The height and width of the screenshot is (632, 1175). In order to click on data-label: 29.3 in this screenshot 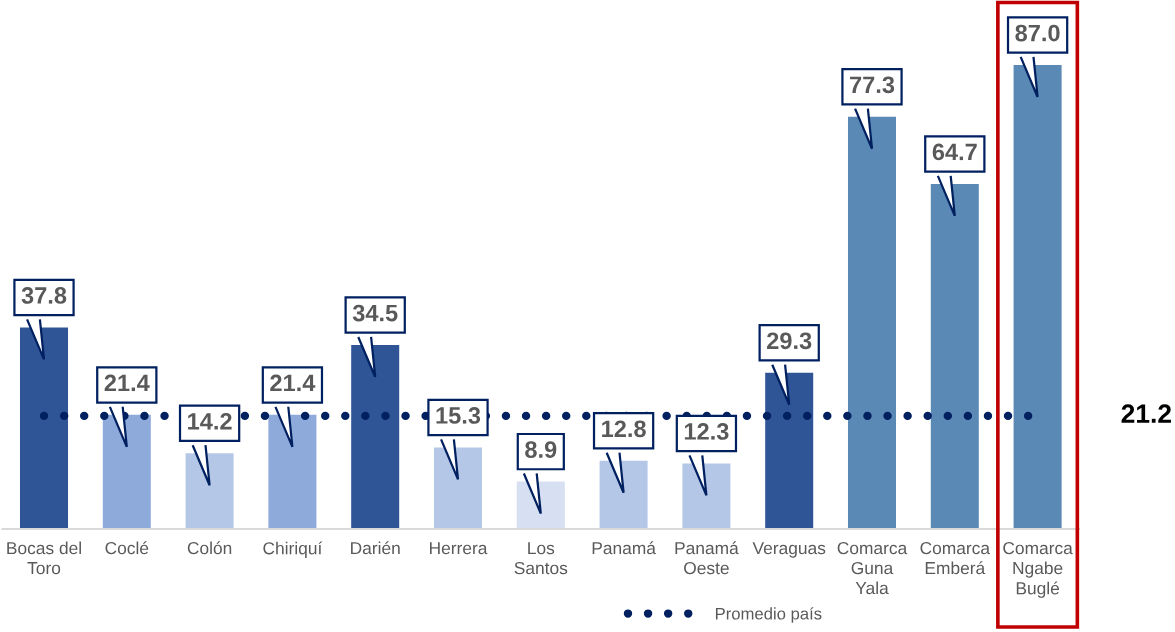, I will do `click(789, 341)`.